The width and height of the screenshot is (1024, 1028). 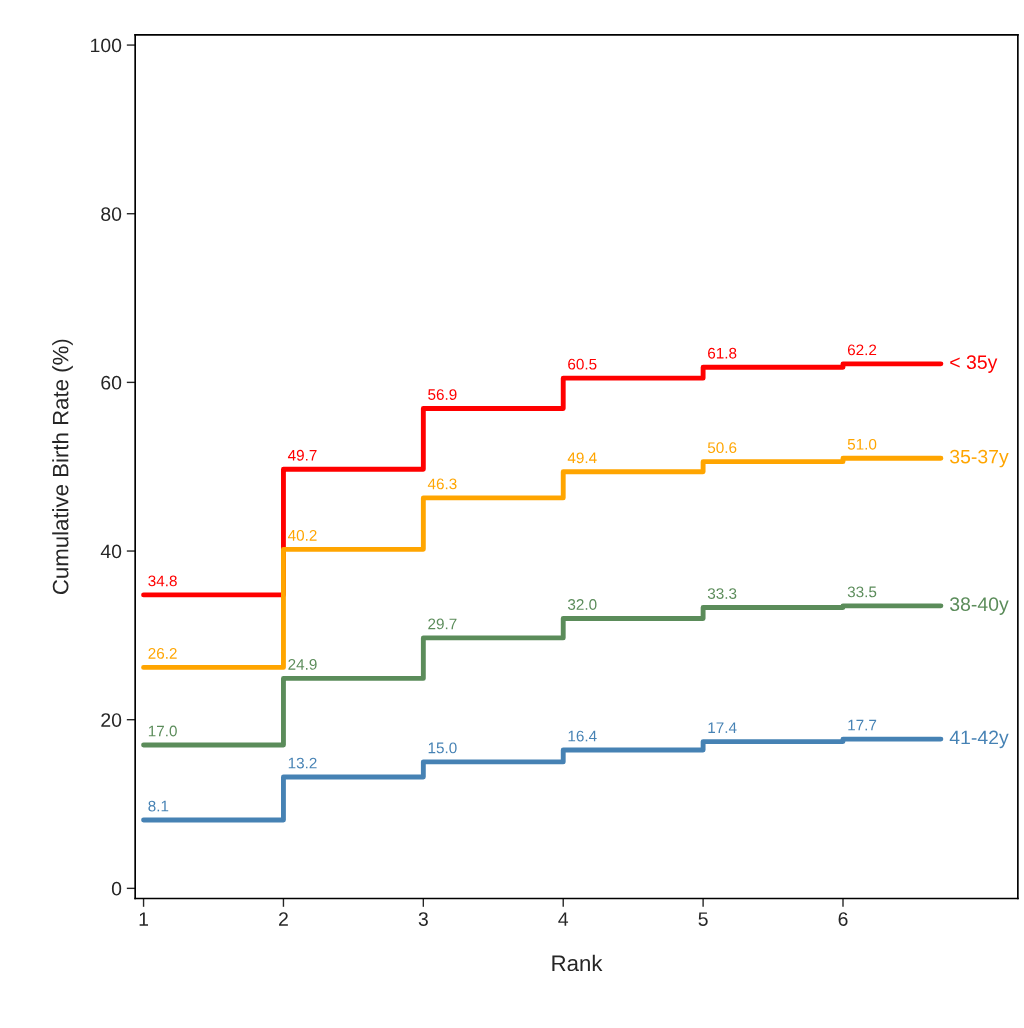 I want to click on data-label: 8.1, so click(x=158, y=806).